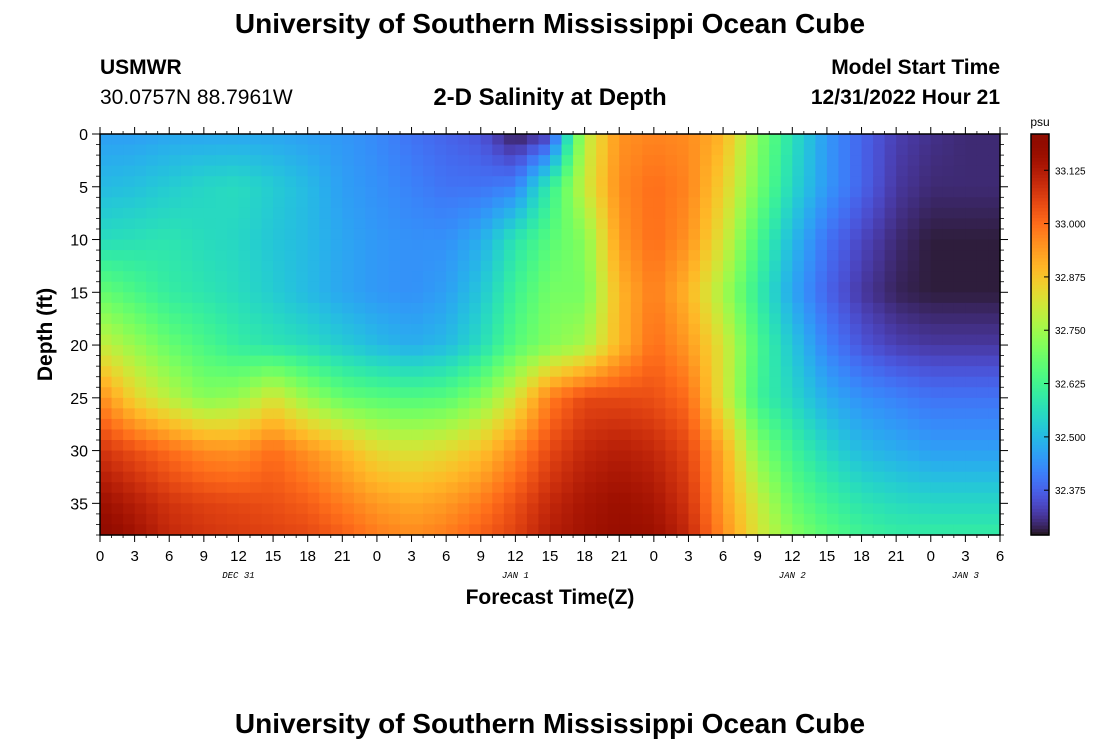 The image size is (1100, 750). I want to click on date-label: JAN 2, so click(793, 576).